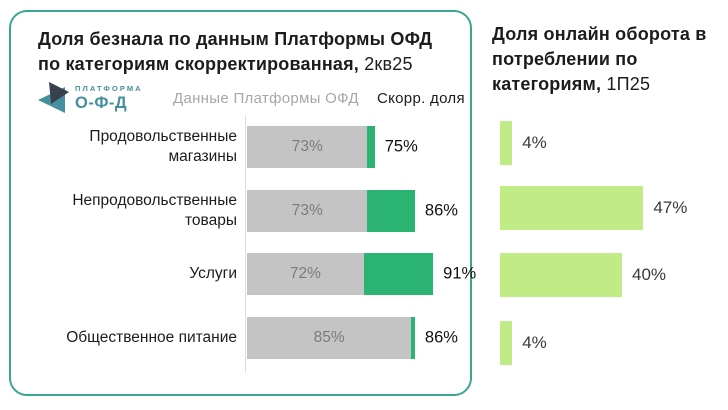 The image size is (728, 410). I want to click on left-title-line1: Доля безнала по данным Платформы ОФД, so click(235, 39).